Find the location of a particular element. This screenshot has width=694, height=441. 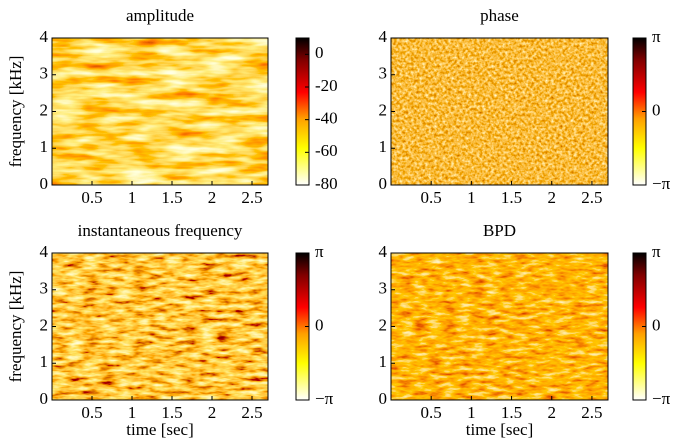

colorbar-tick-label: -80 is located at coordinates (326, 183).